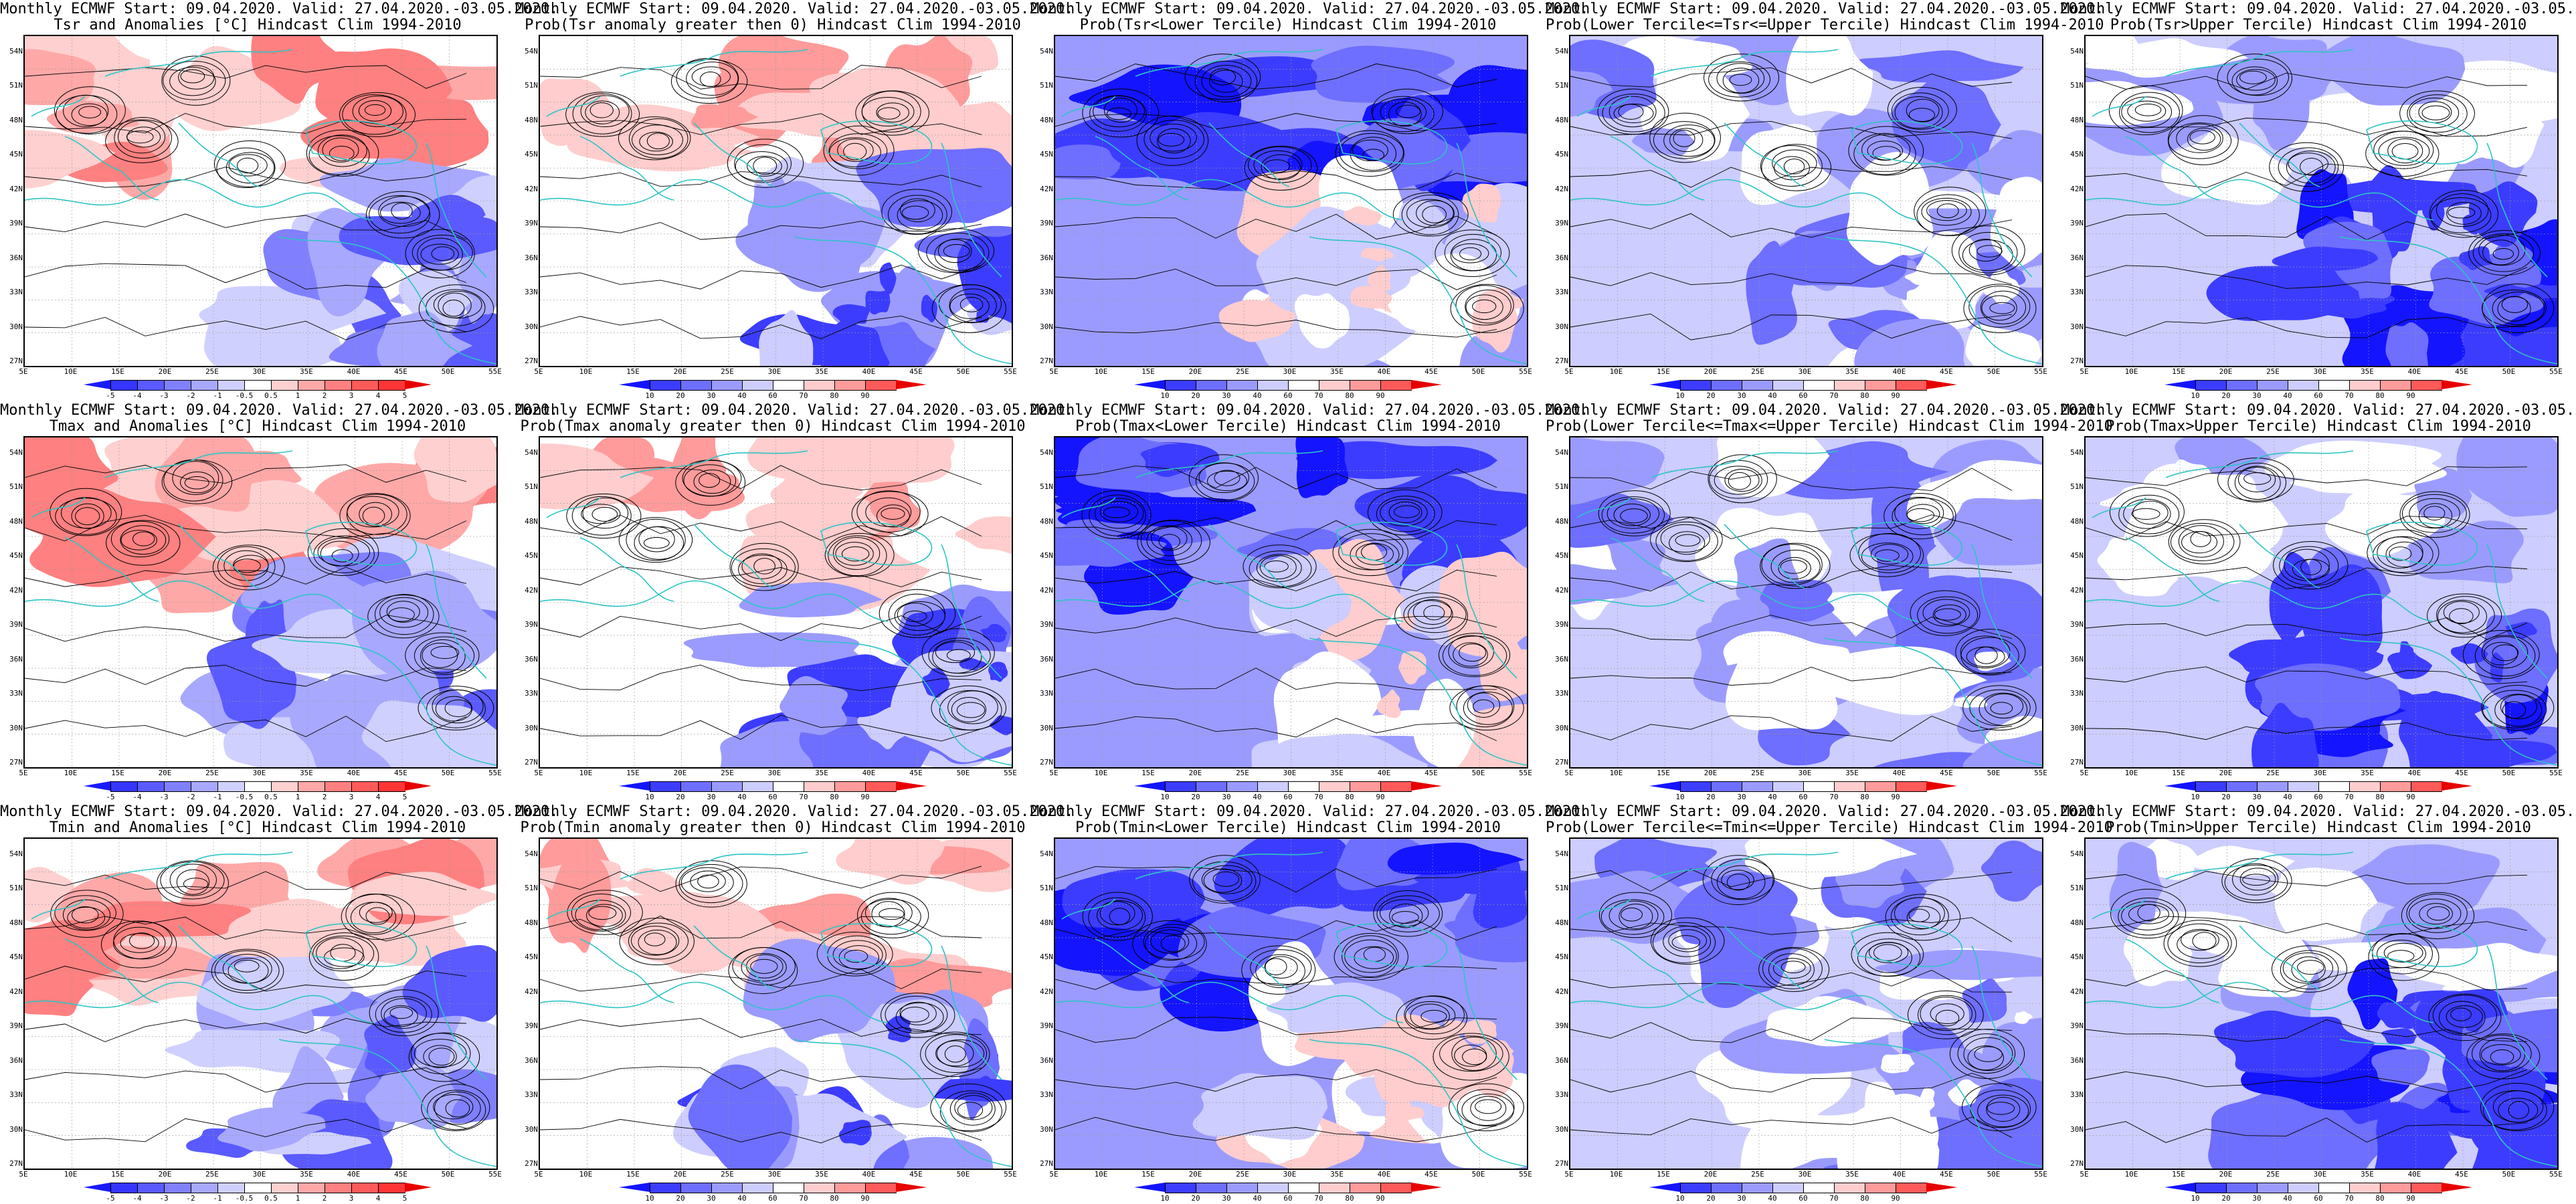 Image resolution: width=2576 pixels, height=1204 pixels. What do you see at coordinates (1757, 371) in the screenshot?
I see `lon-label: 25E` at bounding box center [1757, 371].